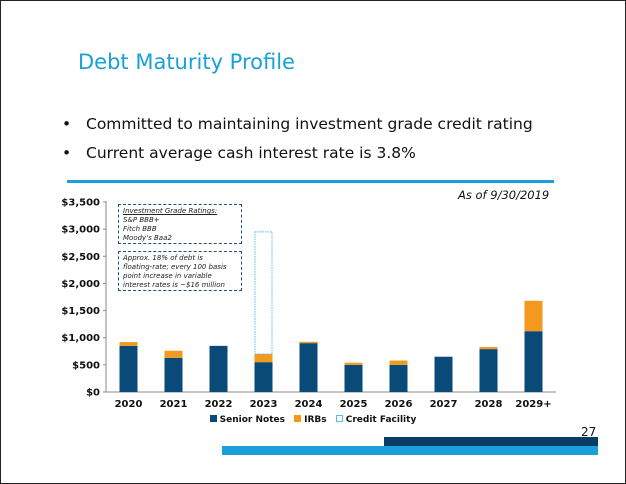 The image size is (626, 484). What do you see at coordinates (141, 220) in the screenshot?
I see `rating-sp: S&P BBB+` at bounding box center [141, 220].